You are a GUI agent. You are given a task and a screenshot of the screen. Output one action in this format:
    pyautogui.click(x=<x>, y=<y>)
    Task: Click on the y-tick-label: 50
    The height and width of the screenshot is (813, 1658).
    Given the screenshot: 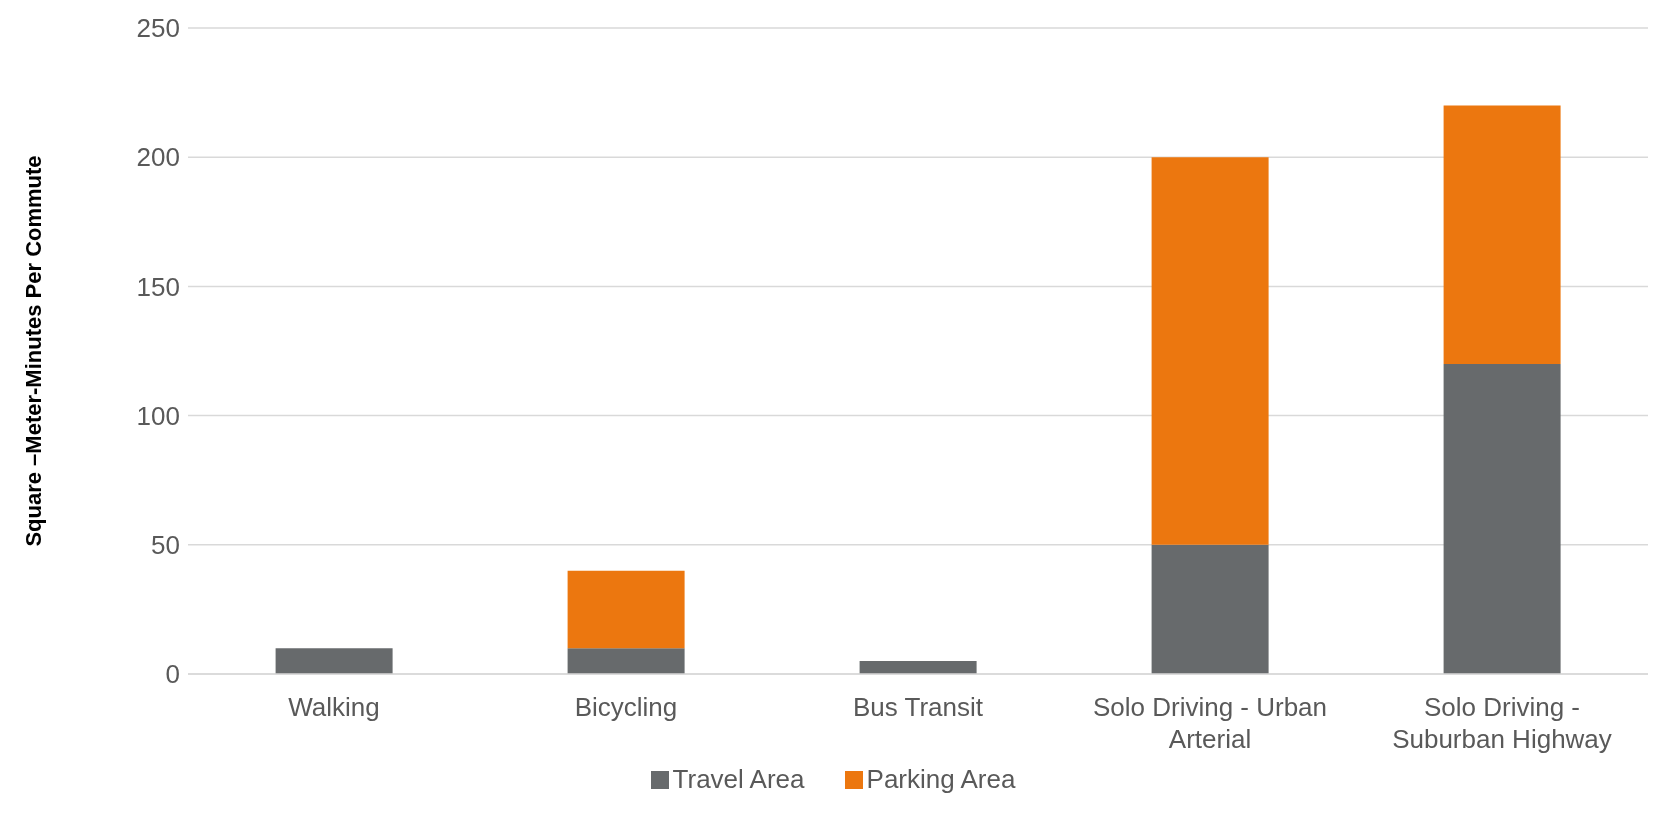 What is the action you would take?
    pyautogui.click(x=165, y=545)
    